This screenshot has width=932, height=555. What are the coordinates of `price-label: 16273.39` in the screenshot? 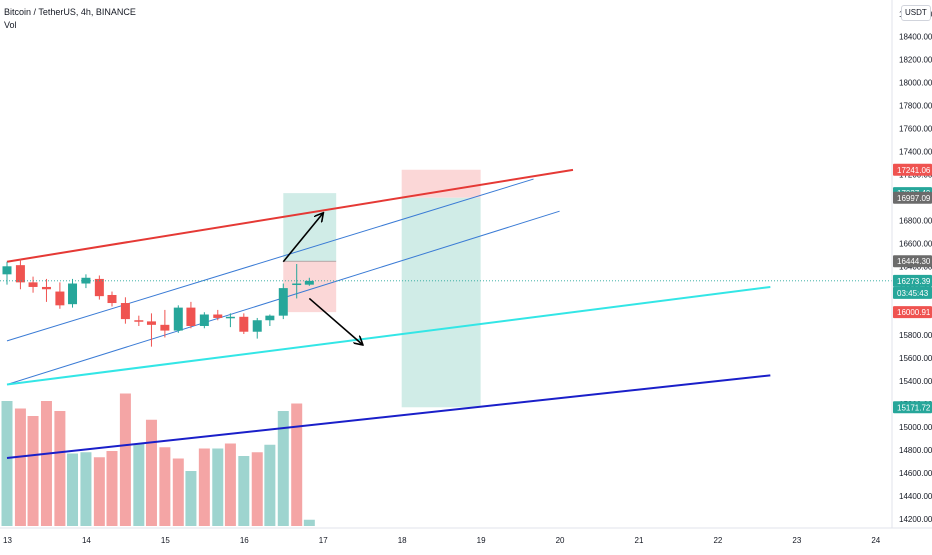 It's located at (914, 281).